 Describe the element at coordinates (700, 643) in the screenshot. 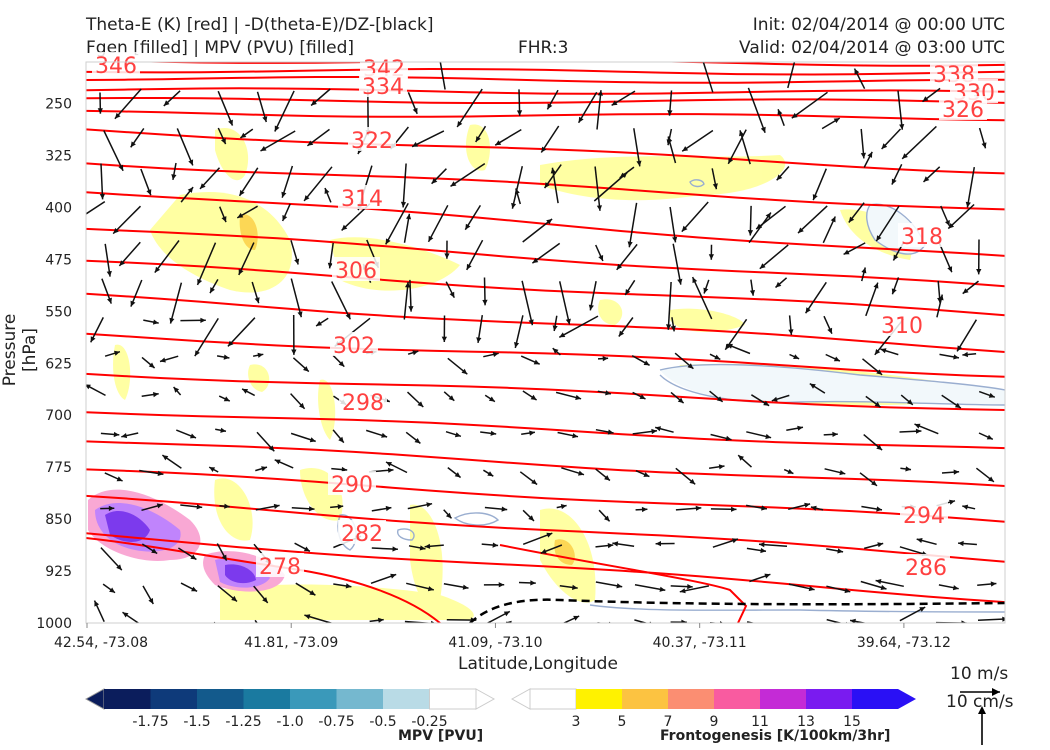

I see `x-tick-label: 40.37, -73.11` at that location.